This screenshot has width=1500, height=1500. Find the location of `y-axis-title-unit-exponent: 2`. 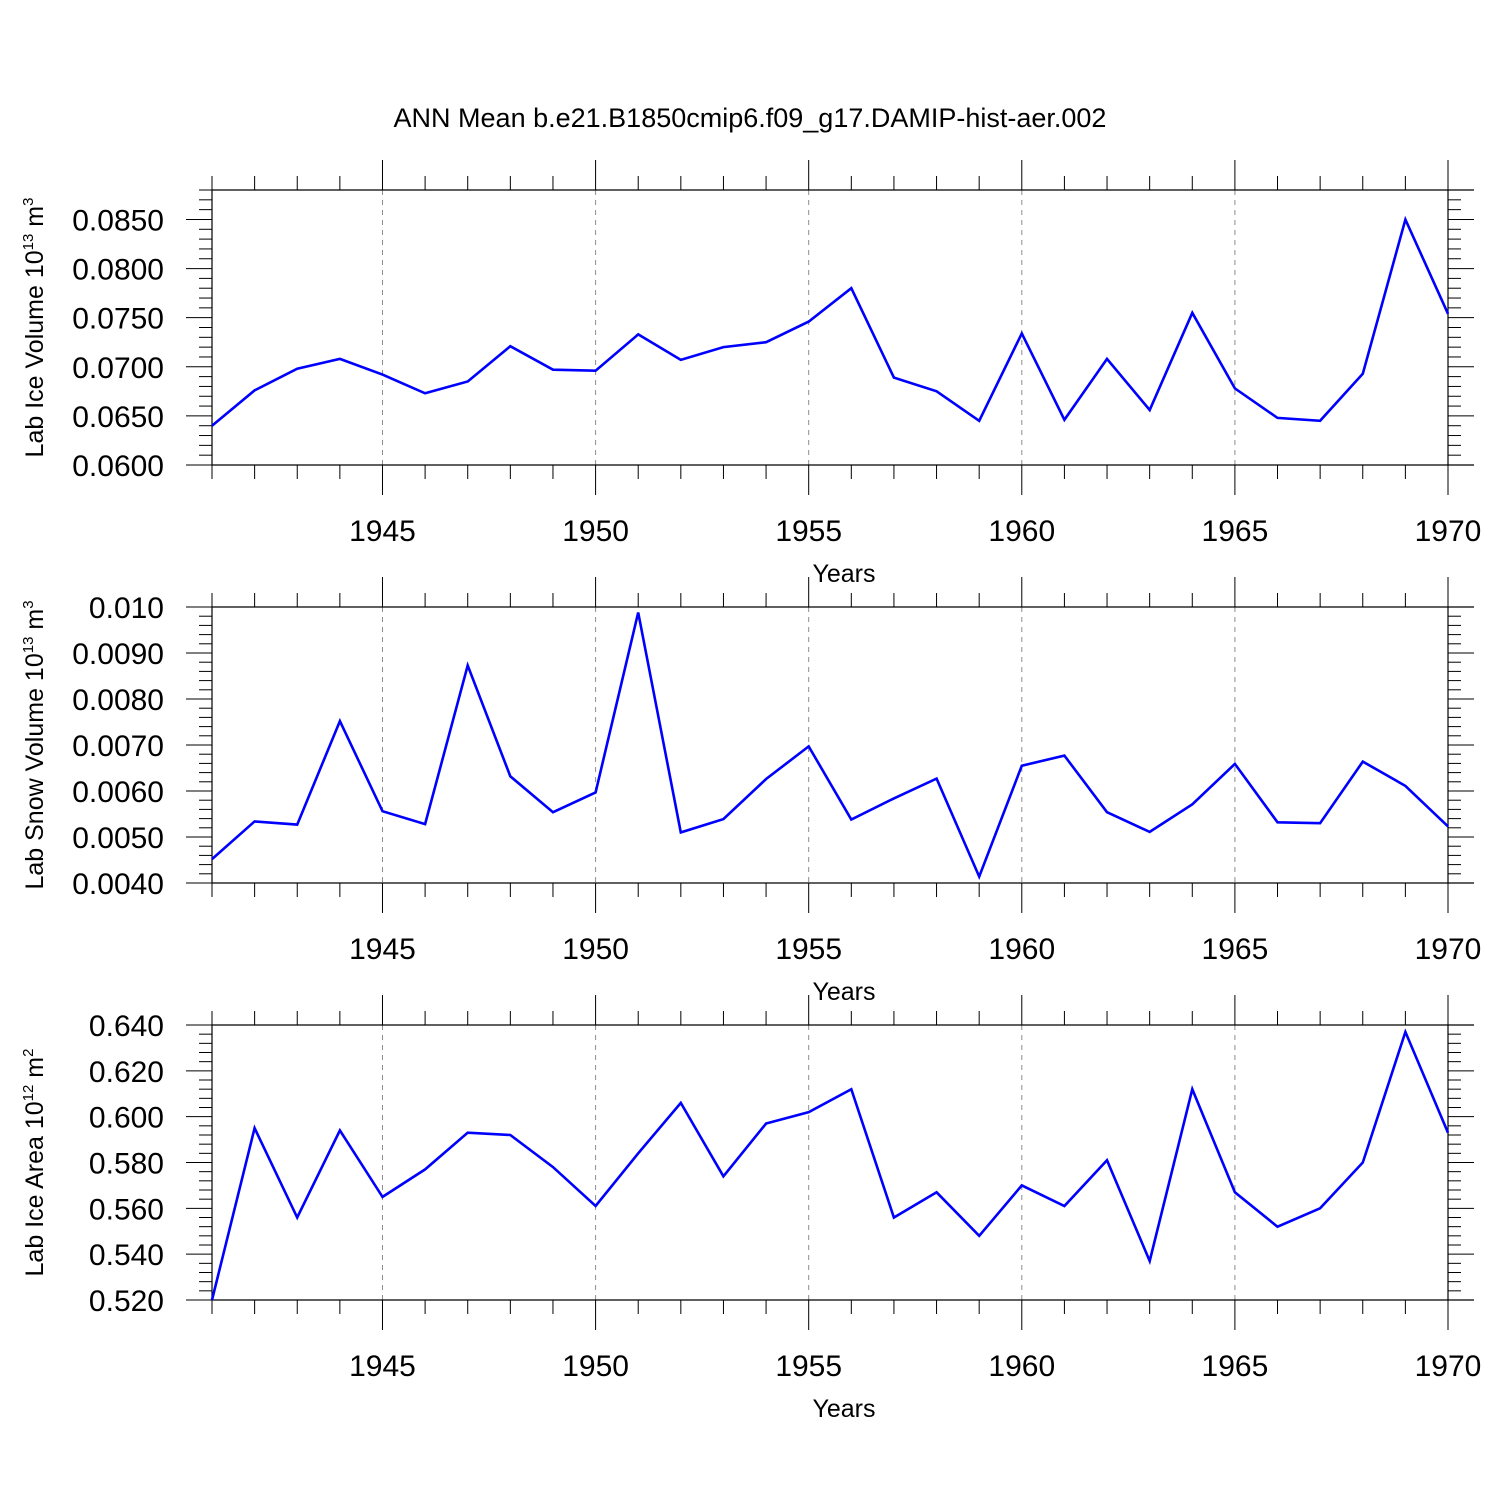

y-axis-title-unit-exponent: 2 is located at coordinates (28, 1053).